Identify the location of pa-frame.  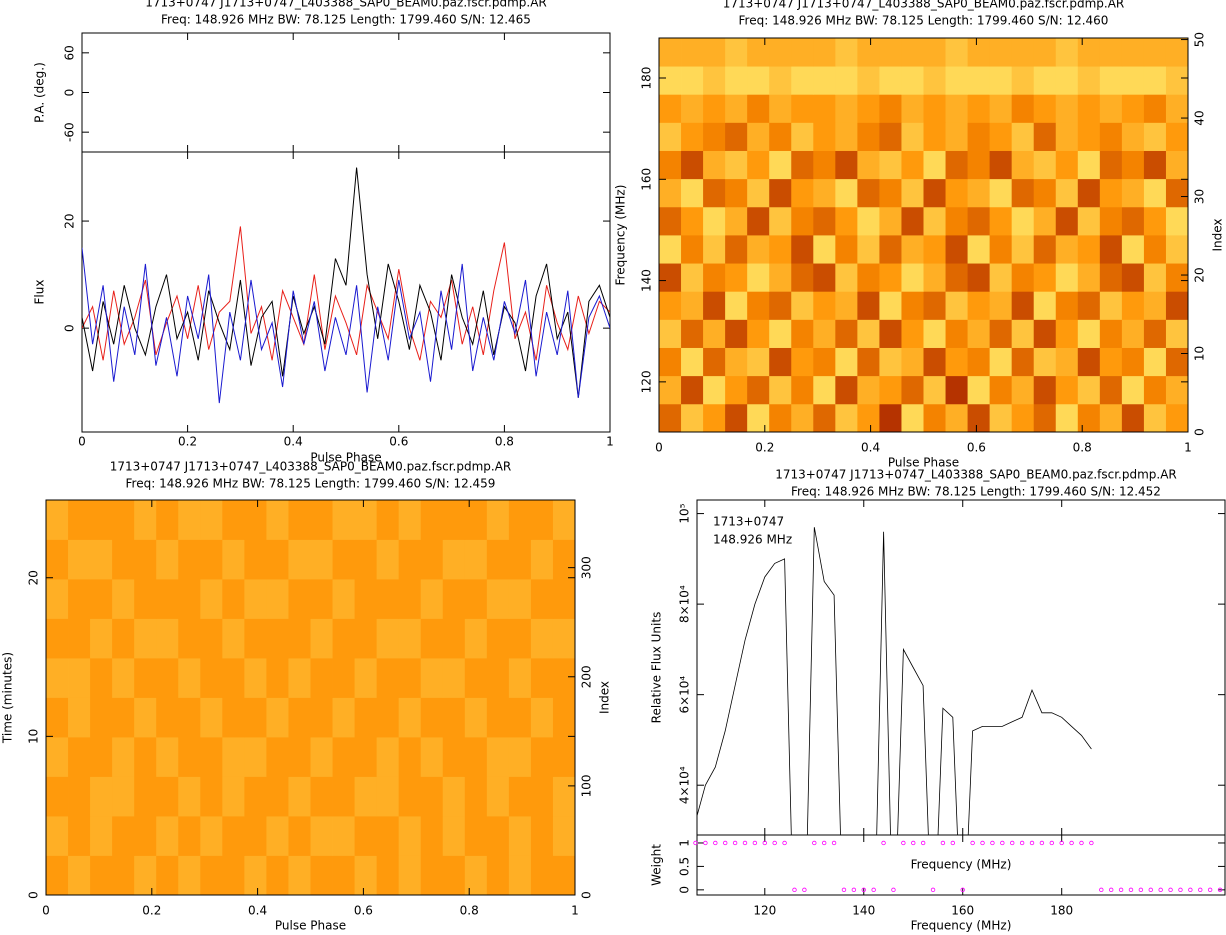
(346, 92).